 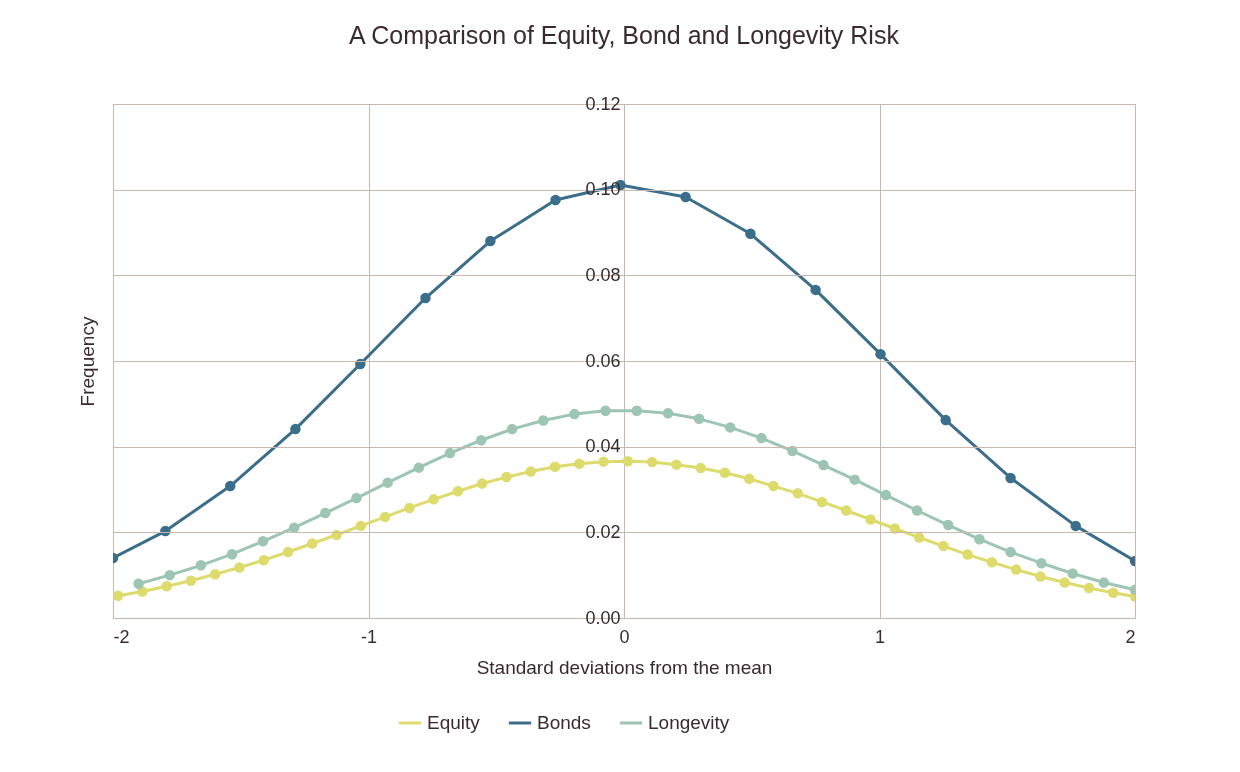 What do you see at coordinates (369, 636) in the screenshot?
I see `x-tick-label: -1` at bounding box center [369, 636].